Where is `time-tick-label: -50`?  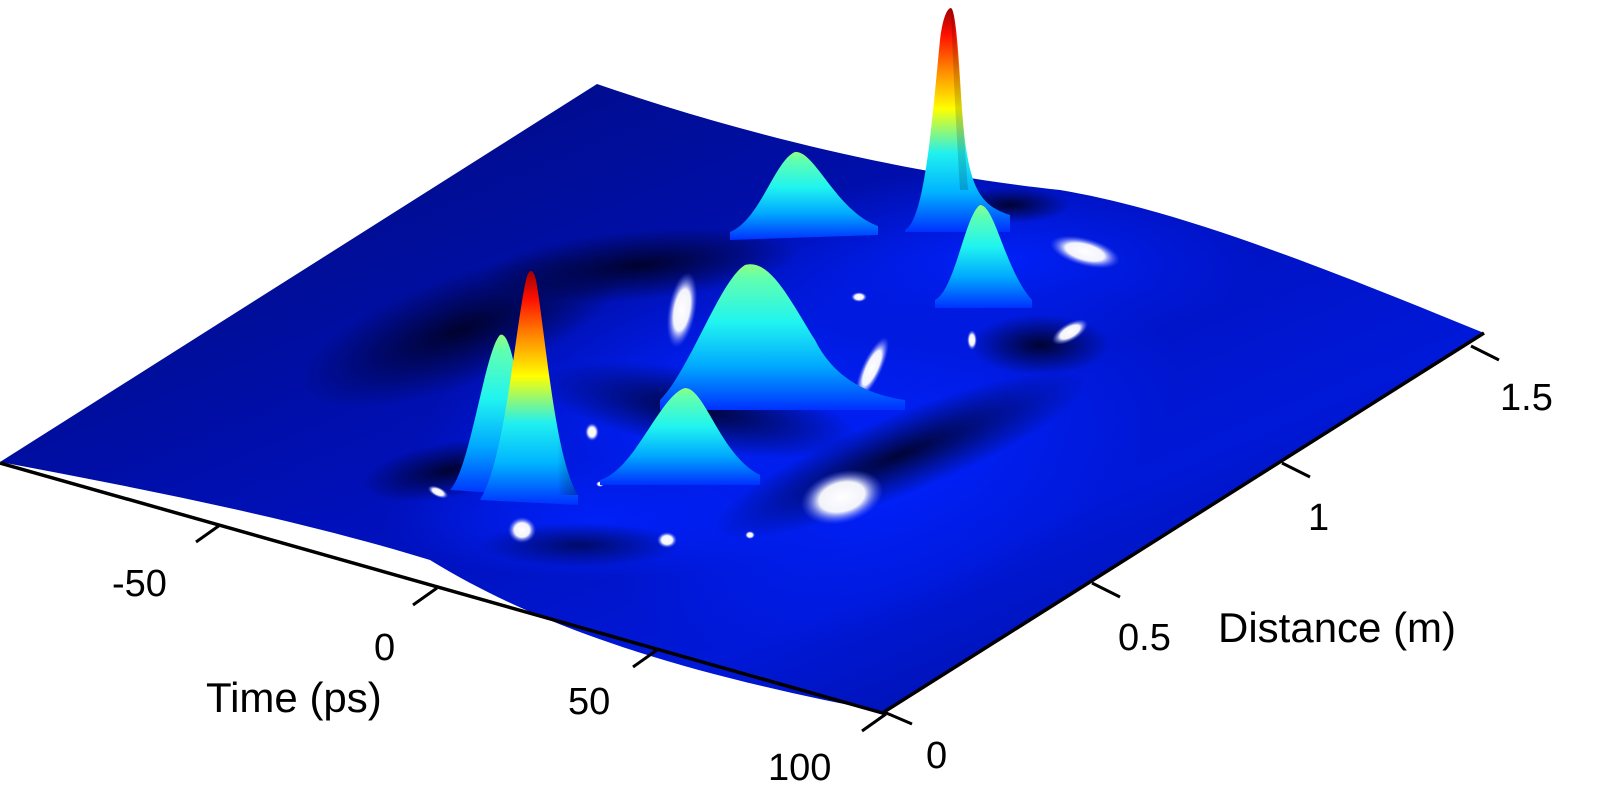 time-tick-label: -50 is located at coordinates (139, 584).